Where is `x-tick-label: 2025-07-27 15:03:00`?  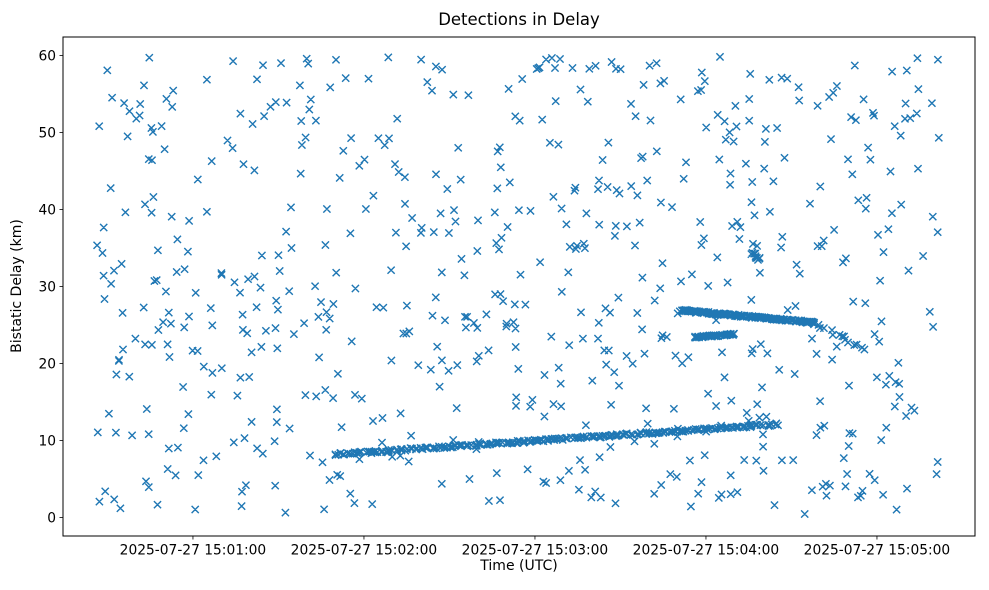 x-tick-label: 2025-07-27 15:03:00 is located at coordinates (535, 551).